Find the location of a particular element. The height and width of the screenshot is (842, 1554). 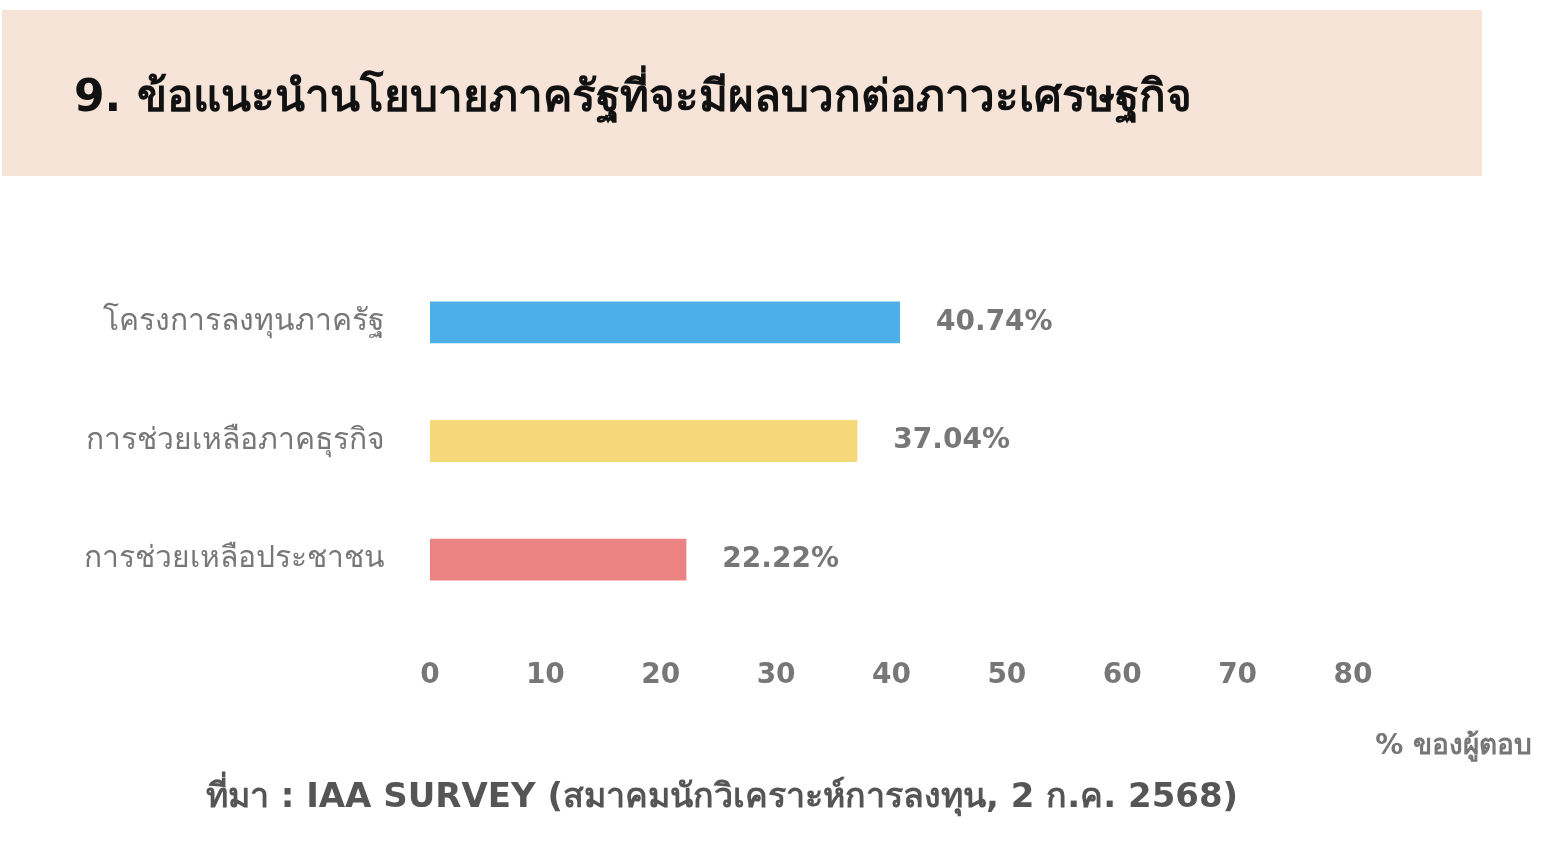

x-axis-title: % ของผู้ตอบ is located at coordinates (1453, 745).